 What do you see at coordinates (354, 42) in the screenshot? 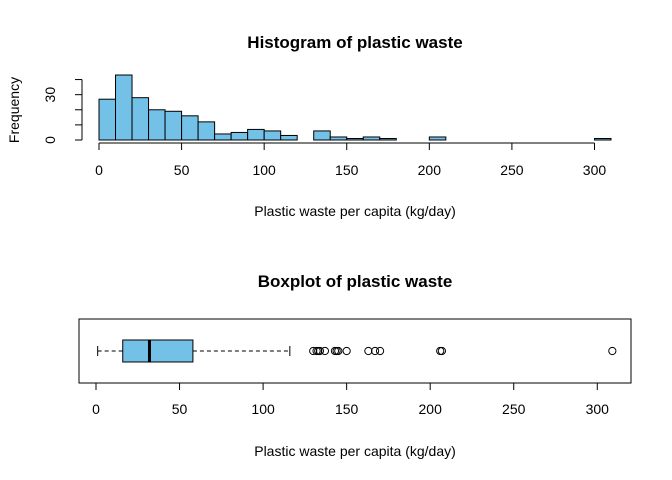
I see `histogram-title: Histogram of plastic waste` at bounding box center [354, 42].